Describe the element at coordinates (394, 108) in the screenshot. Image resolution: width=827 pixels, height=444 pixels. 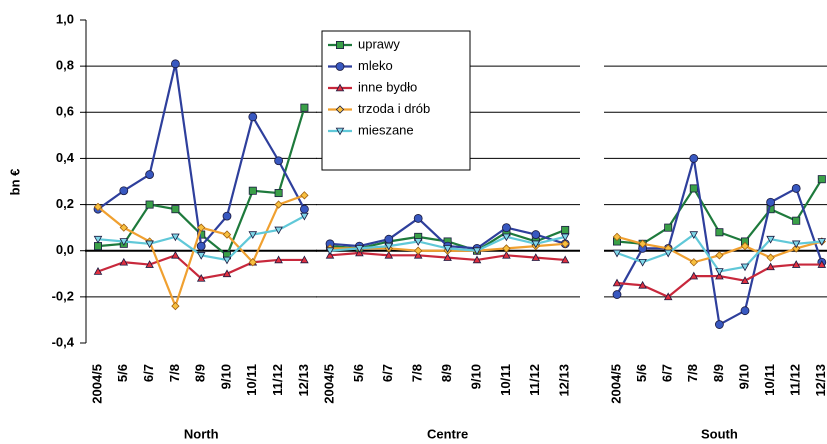
I see `legend-label: trzoda i drób` at that location.